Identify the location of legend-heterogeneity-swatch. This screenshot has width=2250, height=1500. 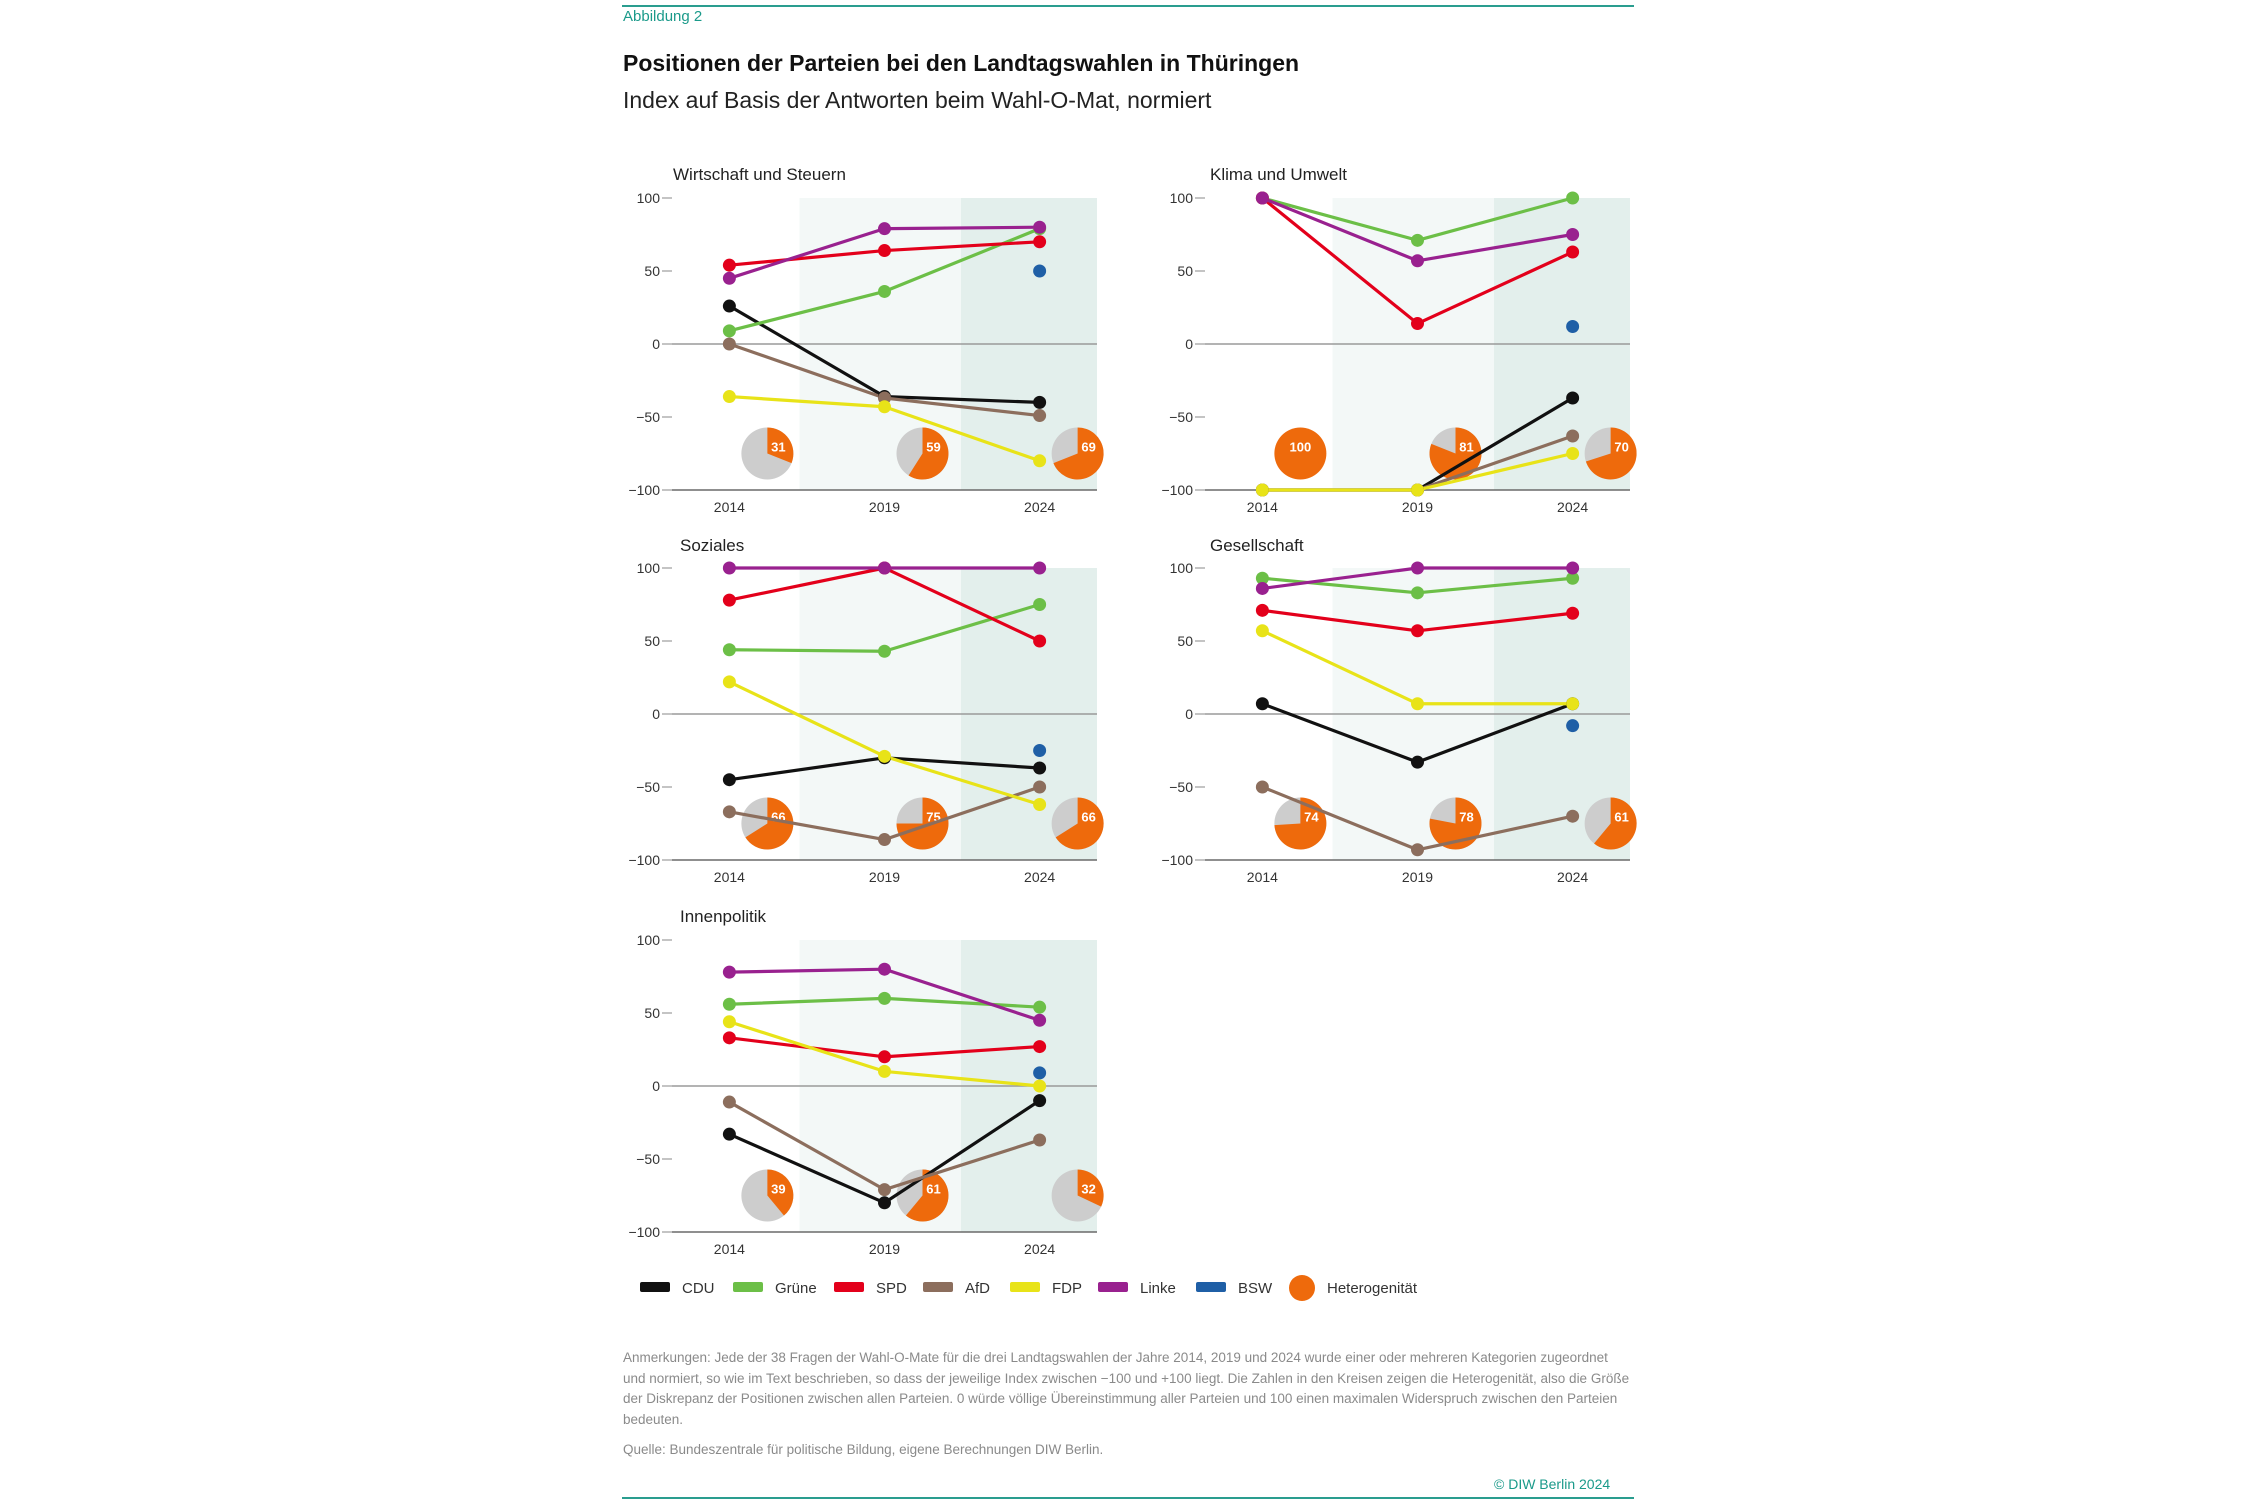
(1302, 1288).